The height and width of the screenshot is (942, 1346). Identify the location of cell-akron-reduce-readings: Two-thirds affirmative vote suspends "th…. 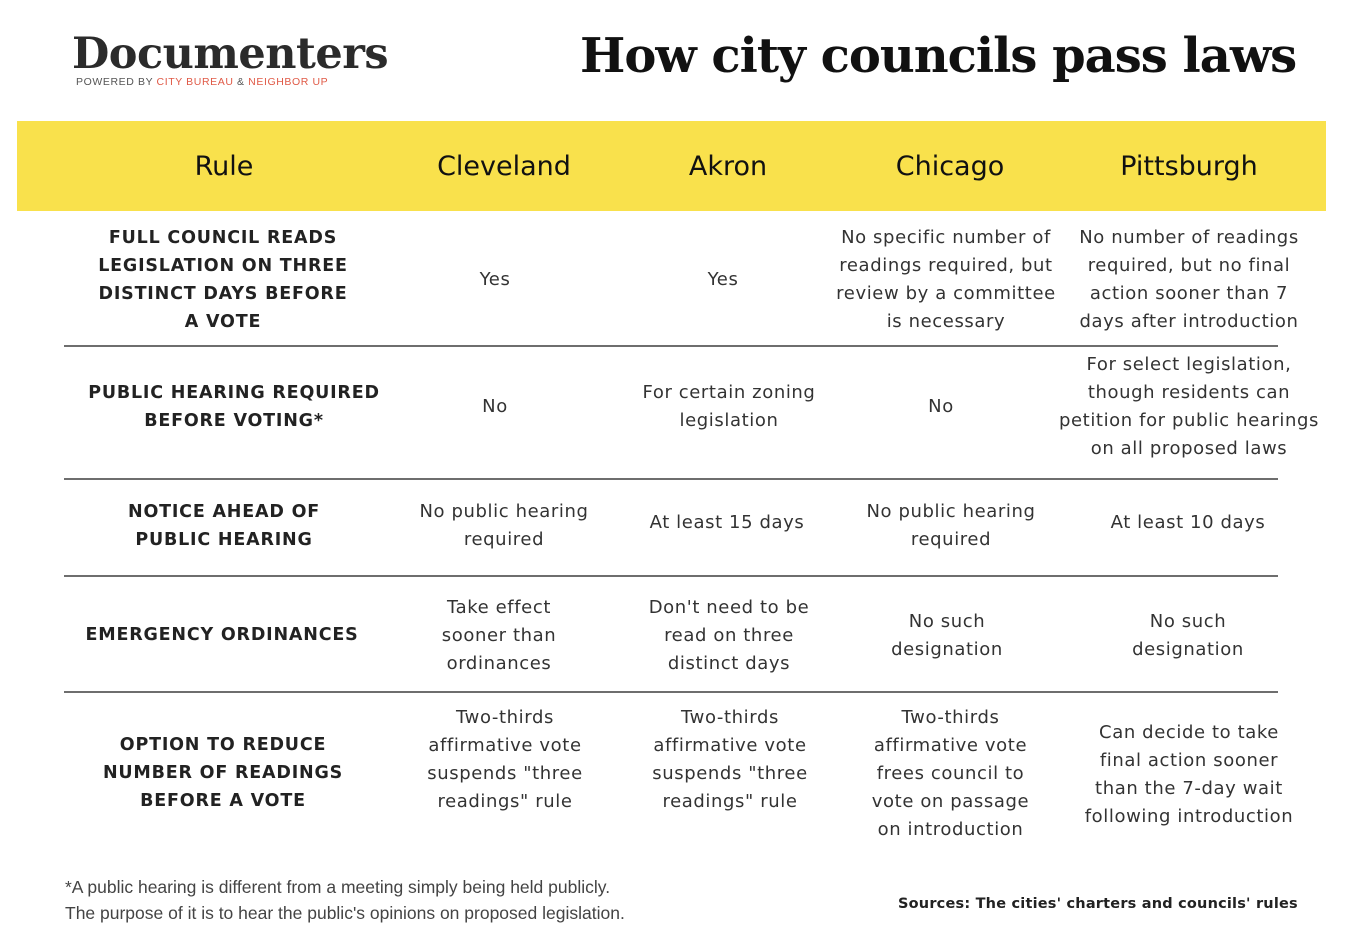
(730, 759).